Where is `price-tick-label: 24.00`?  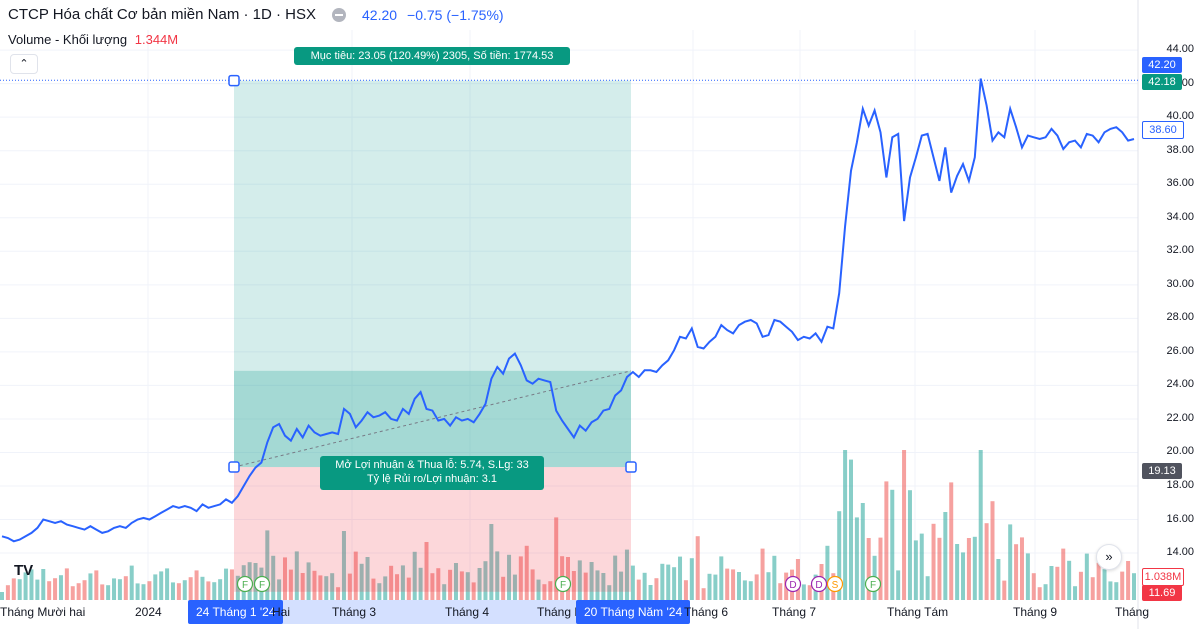
price-tick-label: 24.00 is located at coordinates (1180, 384).